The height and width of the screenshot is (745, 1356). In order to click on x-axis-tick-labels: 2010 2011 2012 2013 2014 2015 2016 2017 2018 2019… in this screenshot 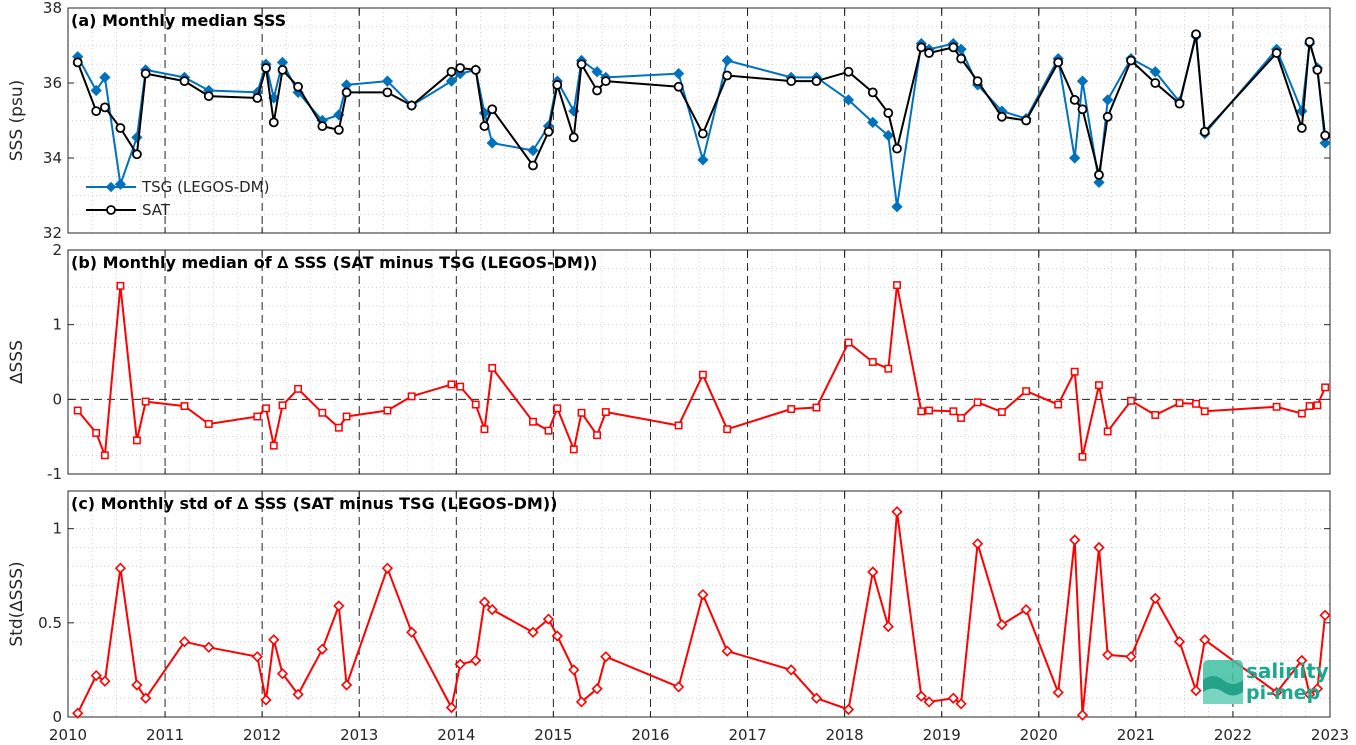, I will do `click(699, 735)`.